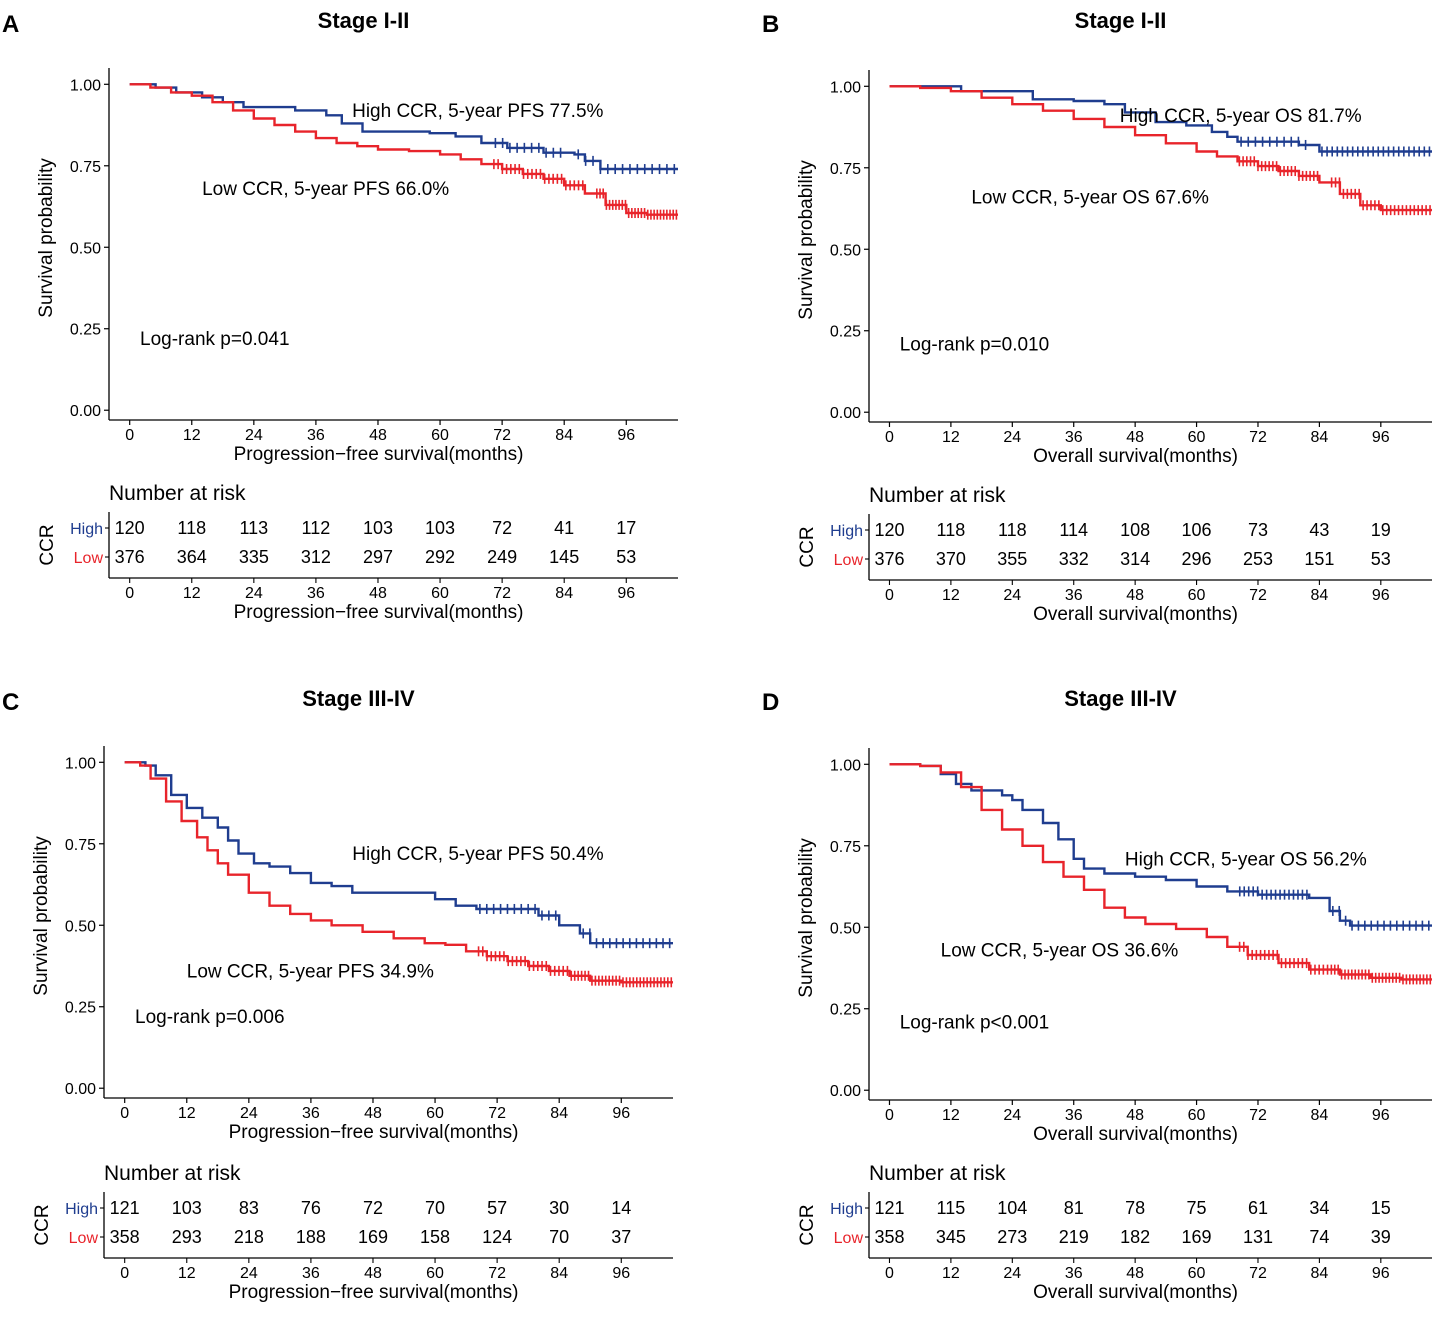 The width and height of the screenshot is (1450, 1319). What do you see at coordinates (1197, 530) in the screenshot?
I see `risk-value-high: 106` at bounding box center [1197, 530].